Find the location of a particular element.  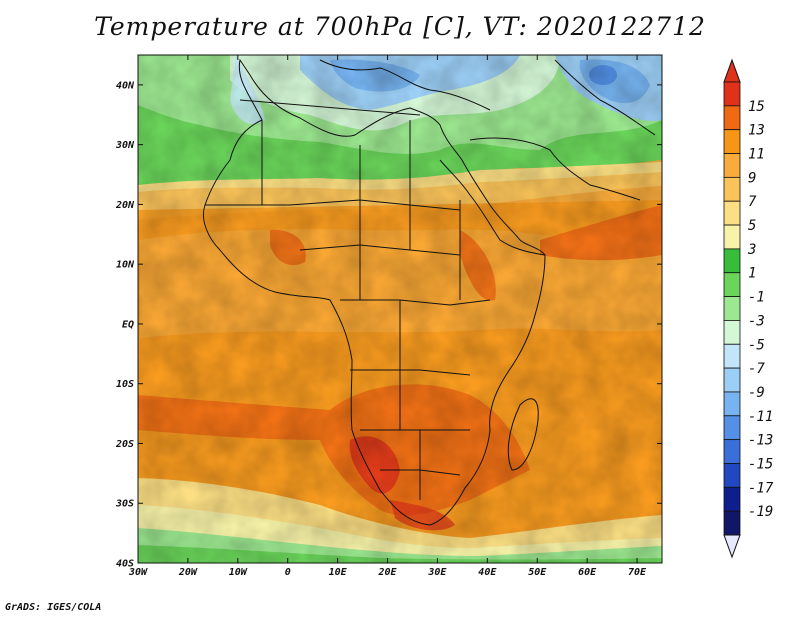

x-tick-label: 20W is located at coordinates (188, 572).